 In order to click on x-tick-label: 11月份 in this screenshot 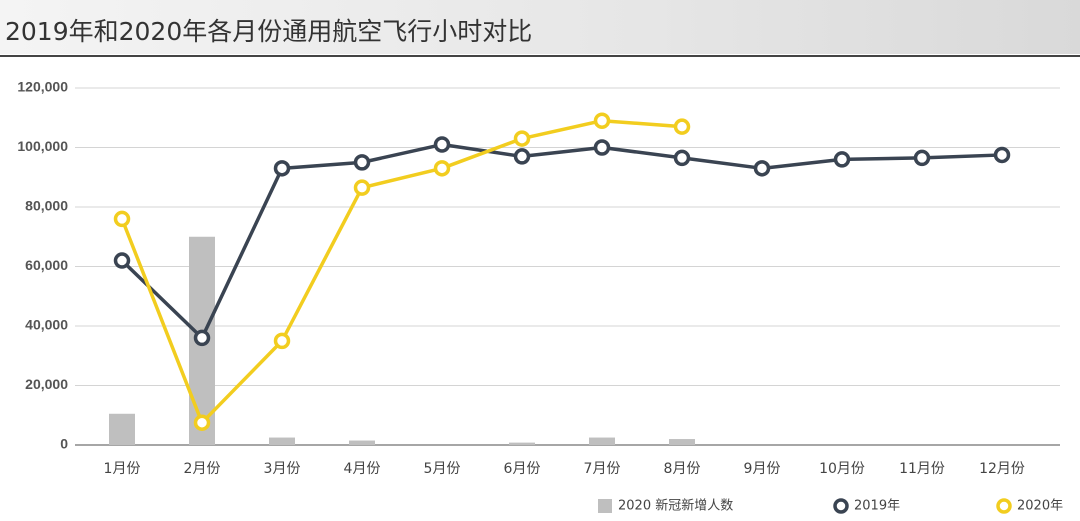, I will do `click(922, 469)`.